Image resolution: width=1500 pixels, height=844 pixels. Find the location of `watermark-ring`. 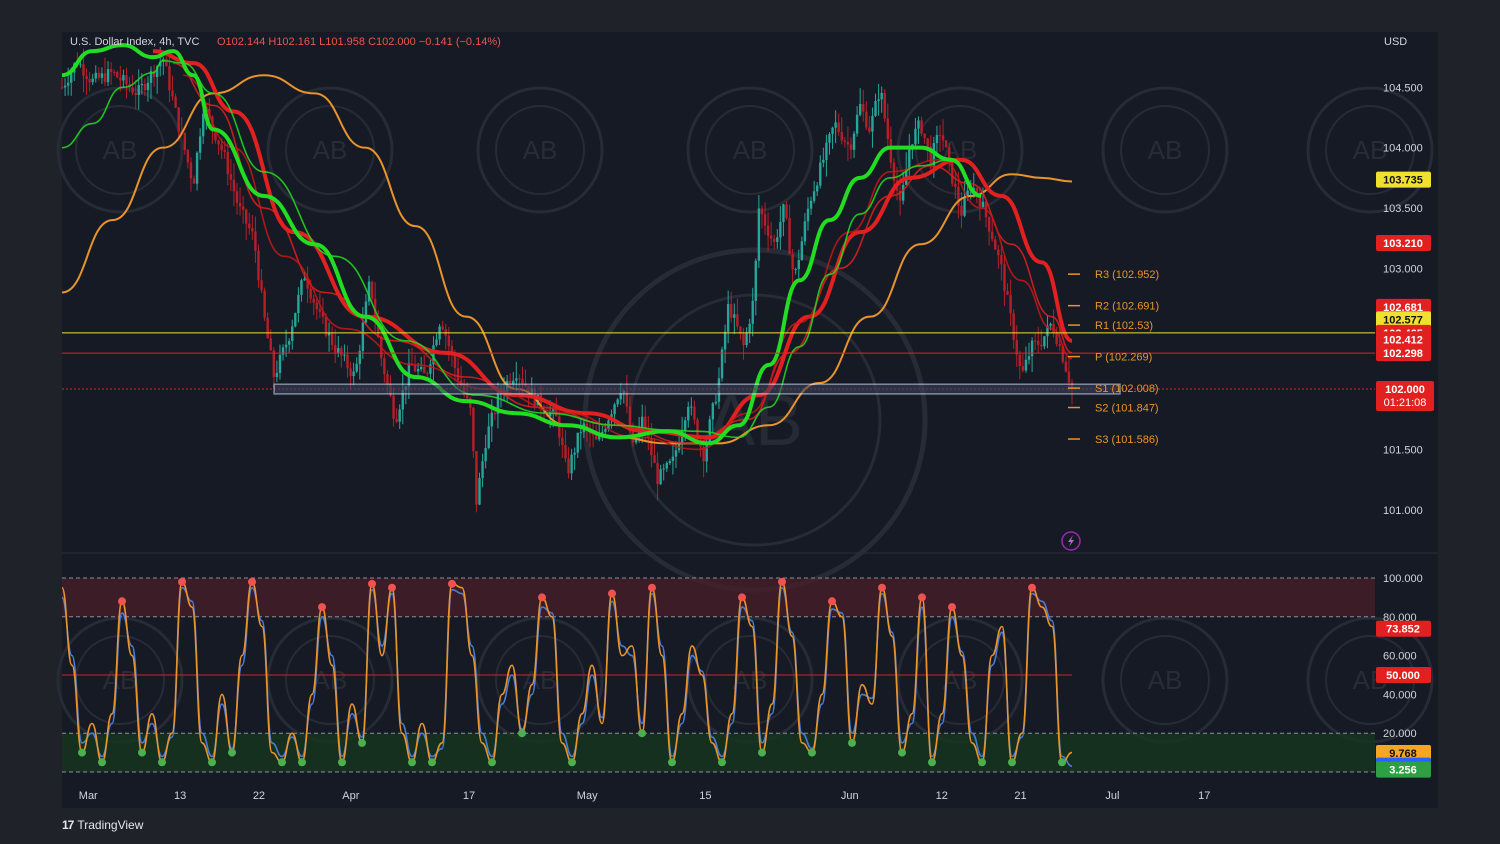

watermark-ring is located at coordinates (1165, 150).